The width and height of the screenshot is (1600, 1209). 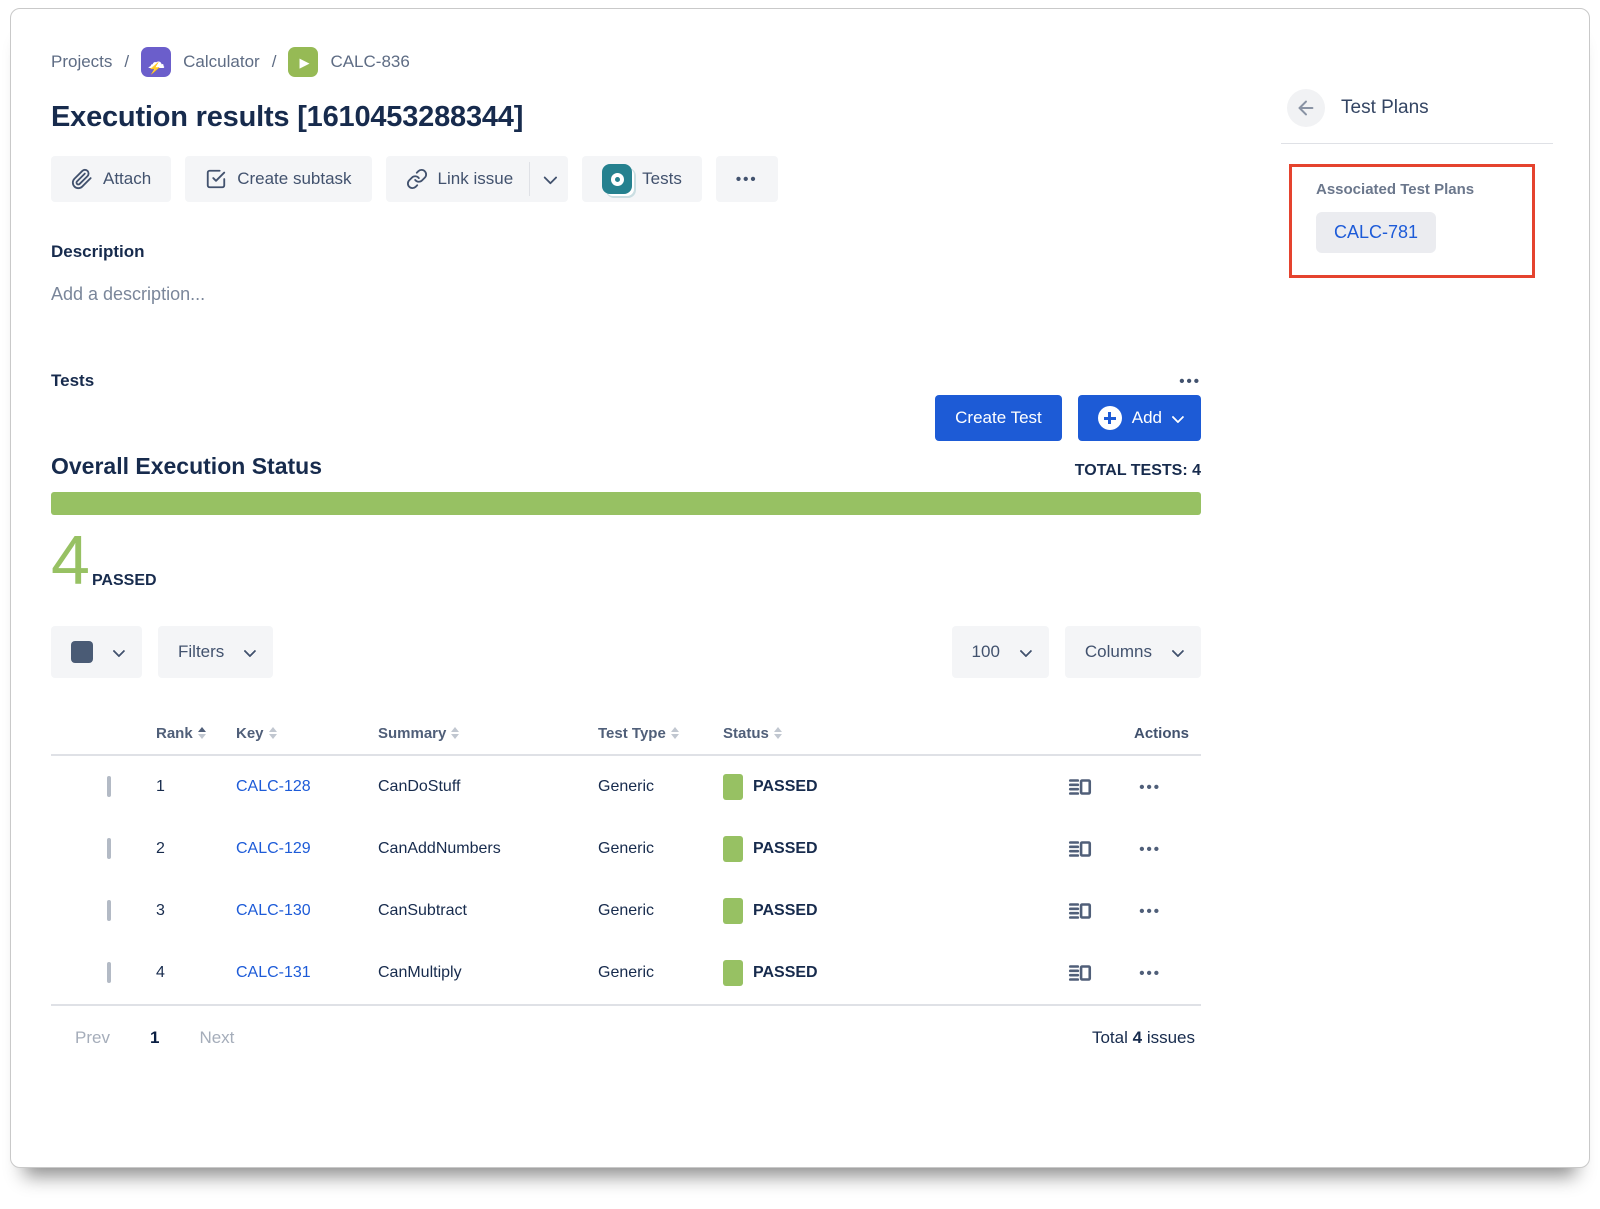 I want to click on attach-button: Attach, so click(x=111, y=179).